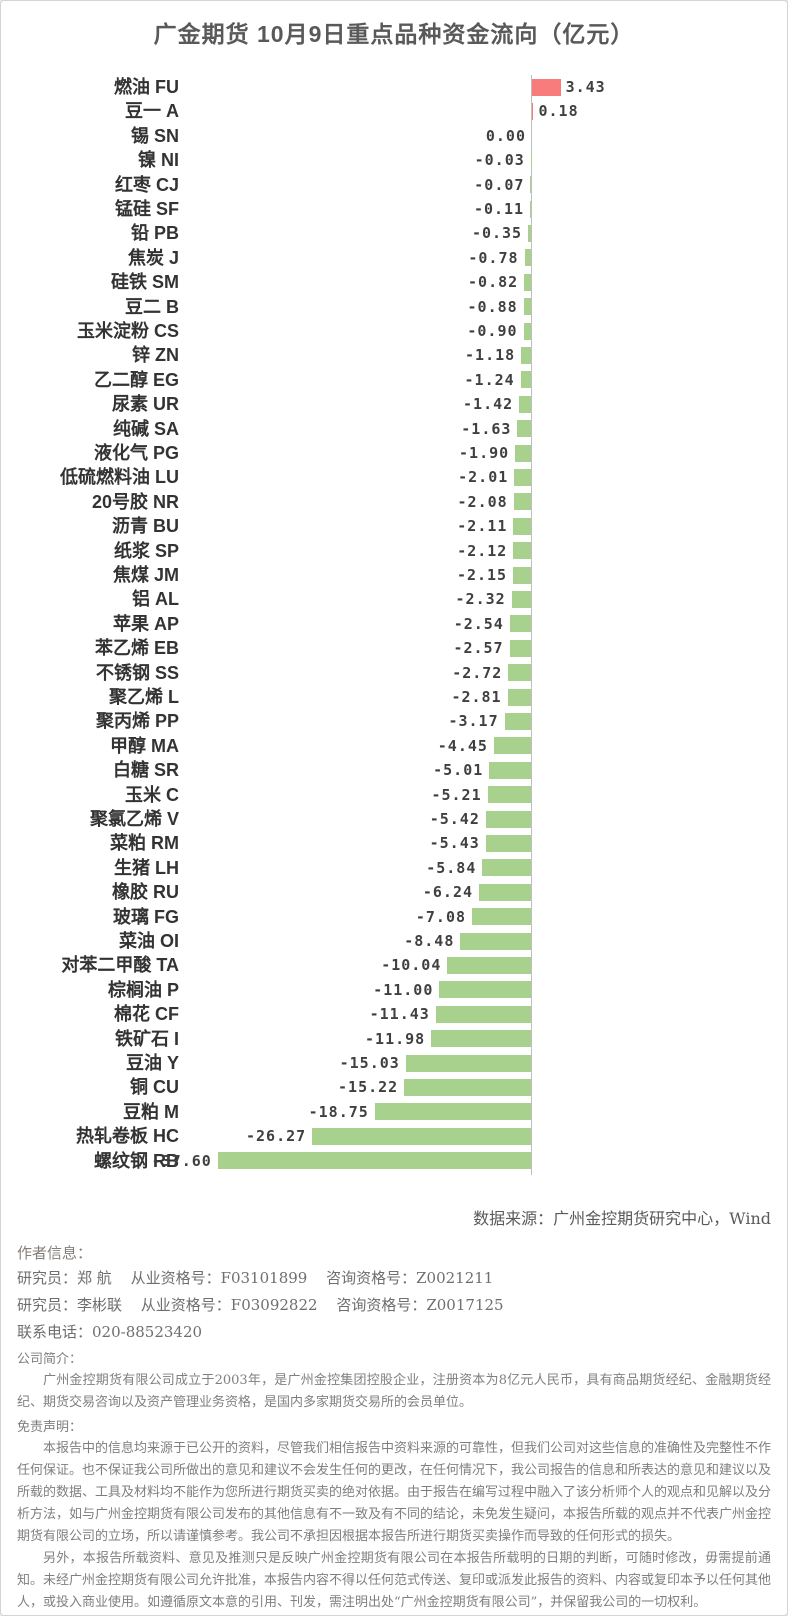 The image size is (788, 1616). What do you see at coordinates (429, 941) in the screenshot?
I see `value-label: -8.48` at bounding box center [429, 941].